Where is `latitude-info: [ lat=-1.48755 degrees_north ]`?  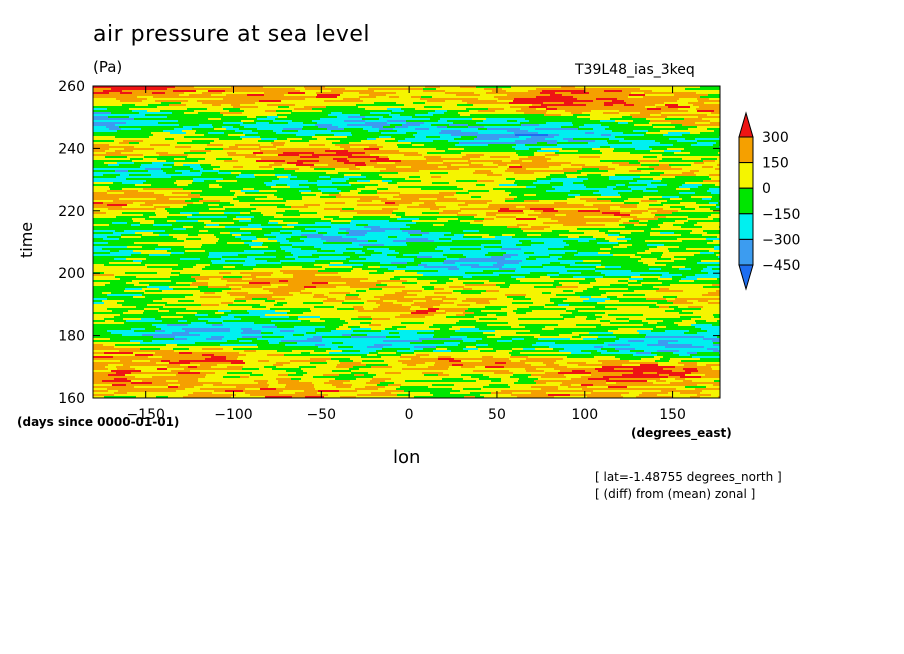
latitude-info: [ lat=-1.48755 degrees_north ] is located at coordinates (688, 477).